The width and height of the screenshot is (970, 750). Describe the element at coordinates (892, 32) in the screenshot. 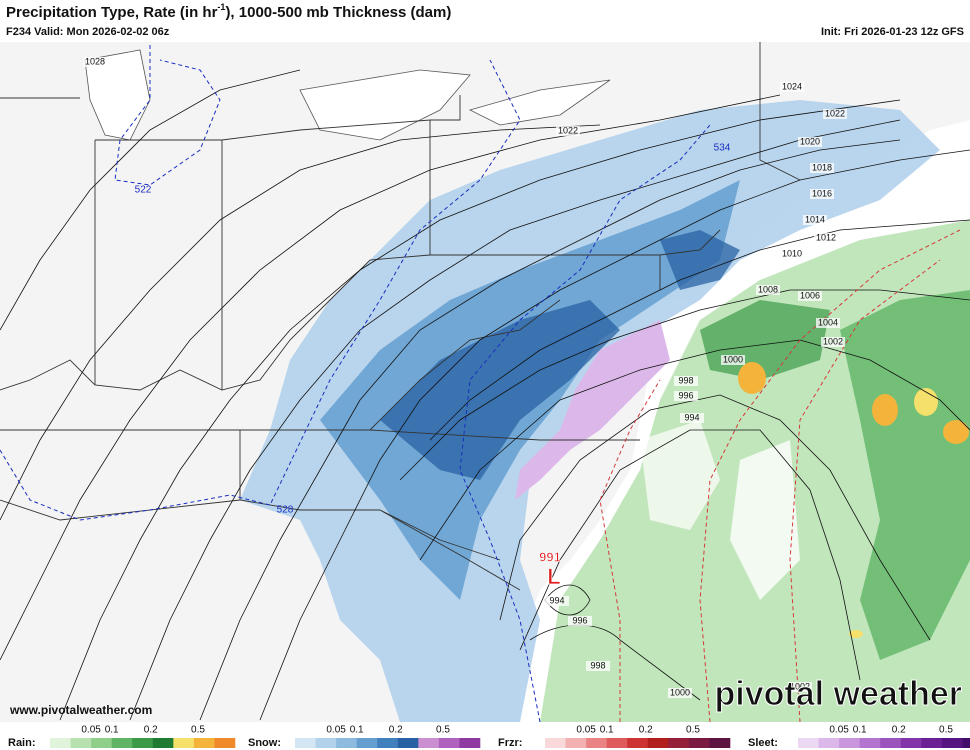

I see `init-time: Init: Fri 2026-01-23 12z GFS` at that location.